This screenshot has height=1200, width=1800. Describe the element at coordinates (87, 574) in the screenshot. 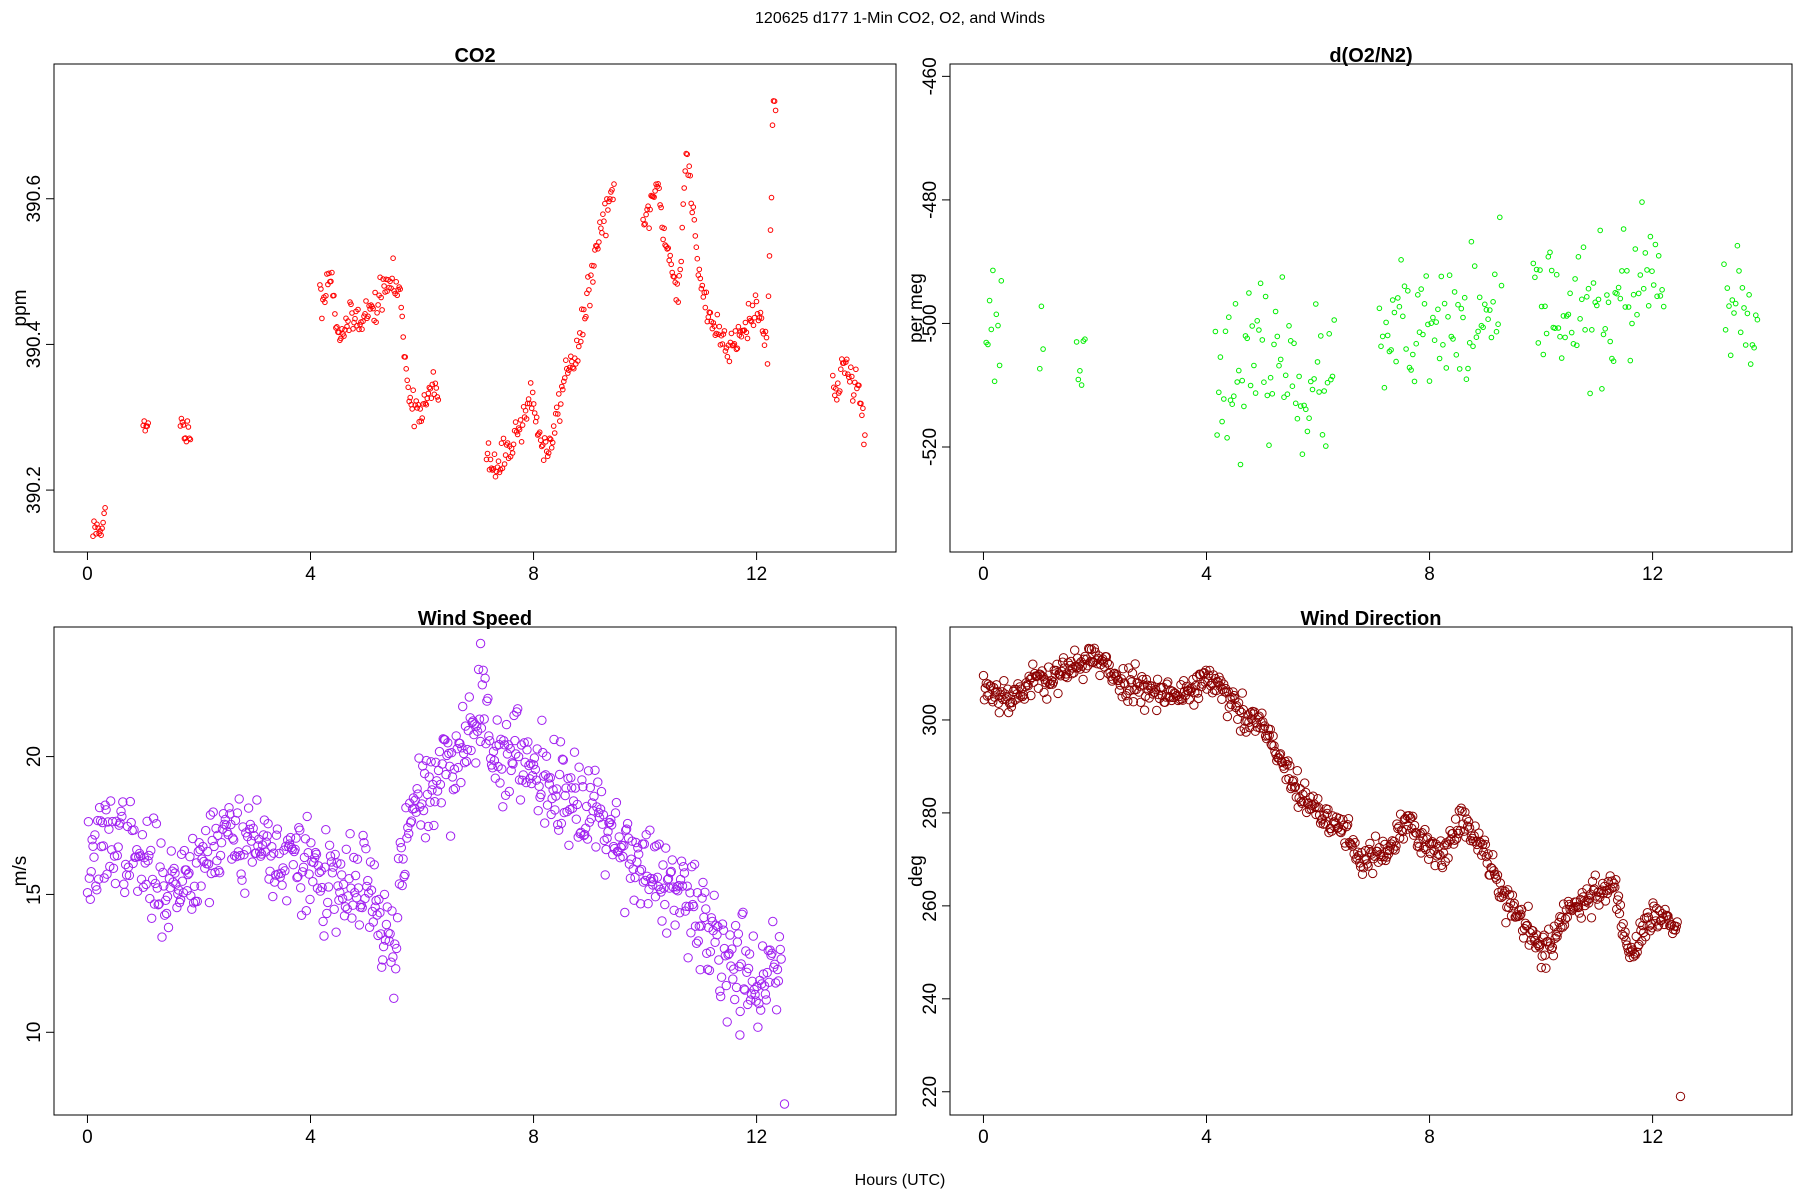

I see `x-tick-label: 0` at that location.